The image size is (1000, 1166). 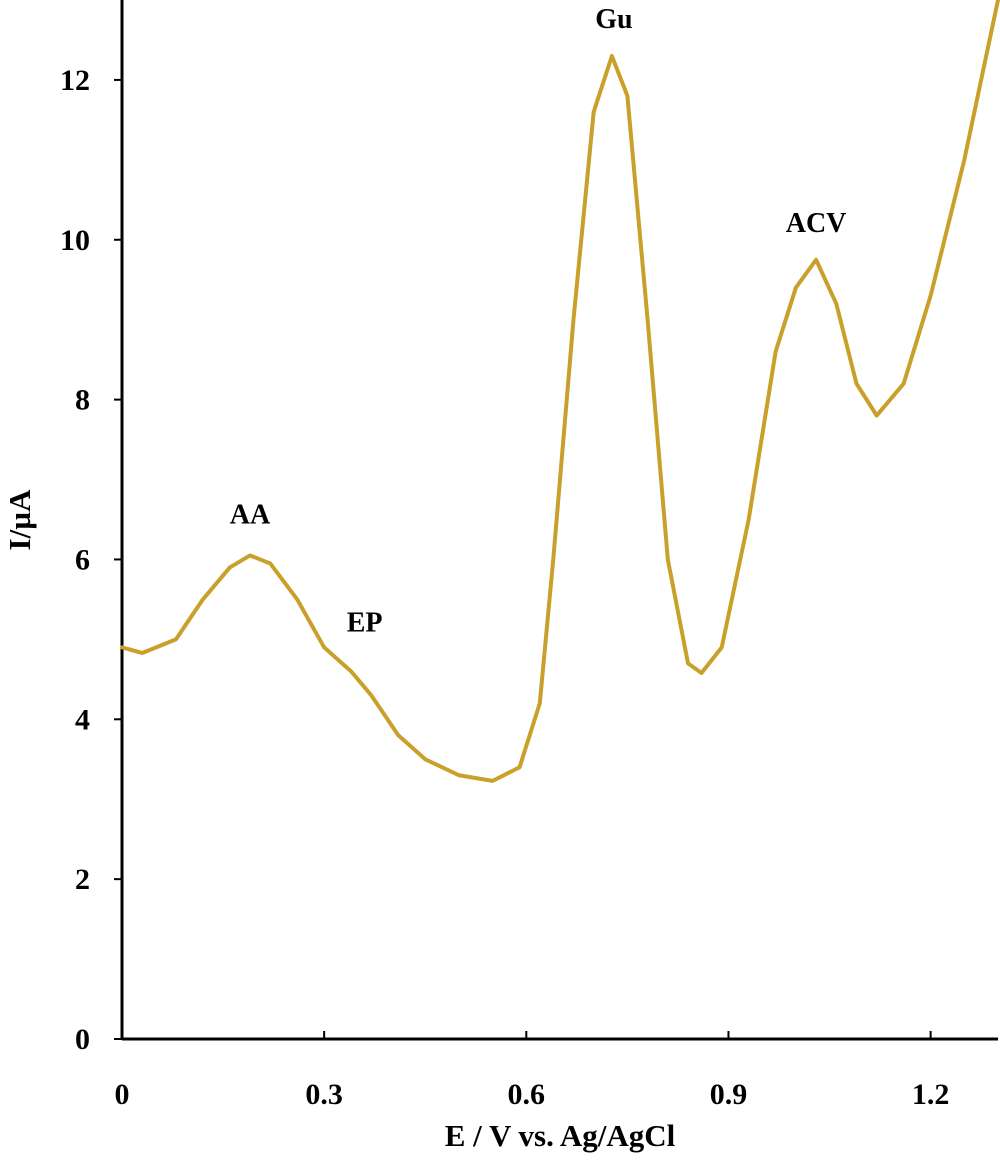 What do you see at coordinates (82, 400) in the screenshot?
I see `y-tick-label: 8` at bounding box center [82, 400].